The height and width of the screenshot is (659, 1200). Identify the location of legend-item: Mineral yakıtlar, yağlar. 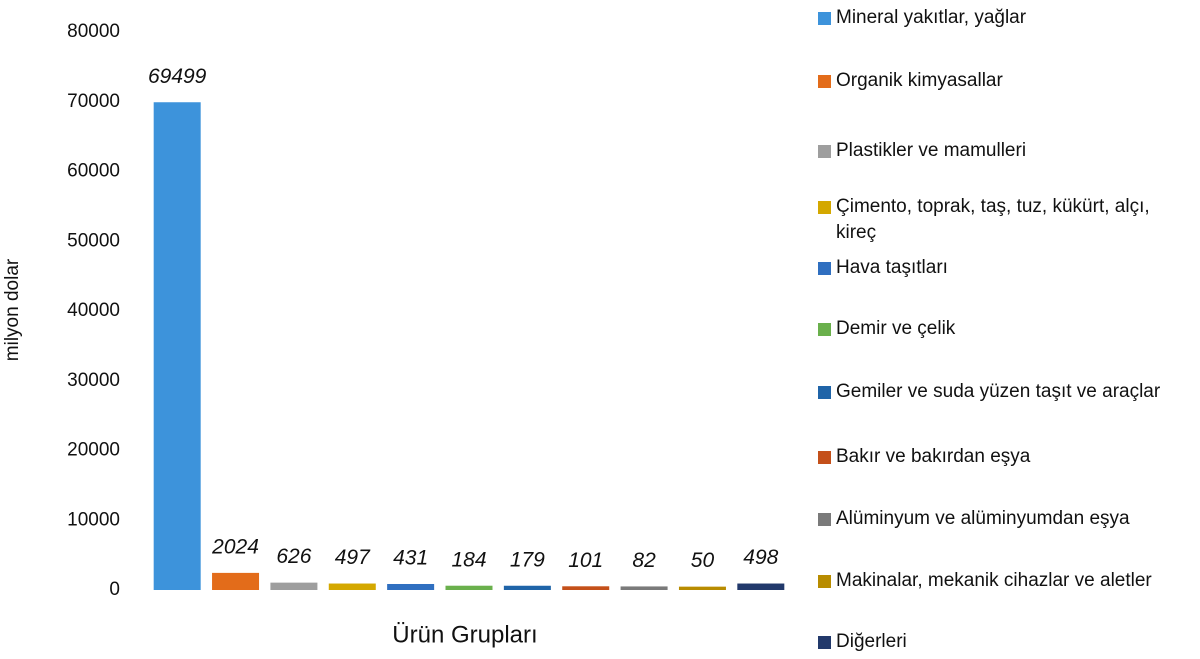
(990, 18).